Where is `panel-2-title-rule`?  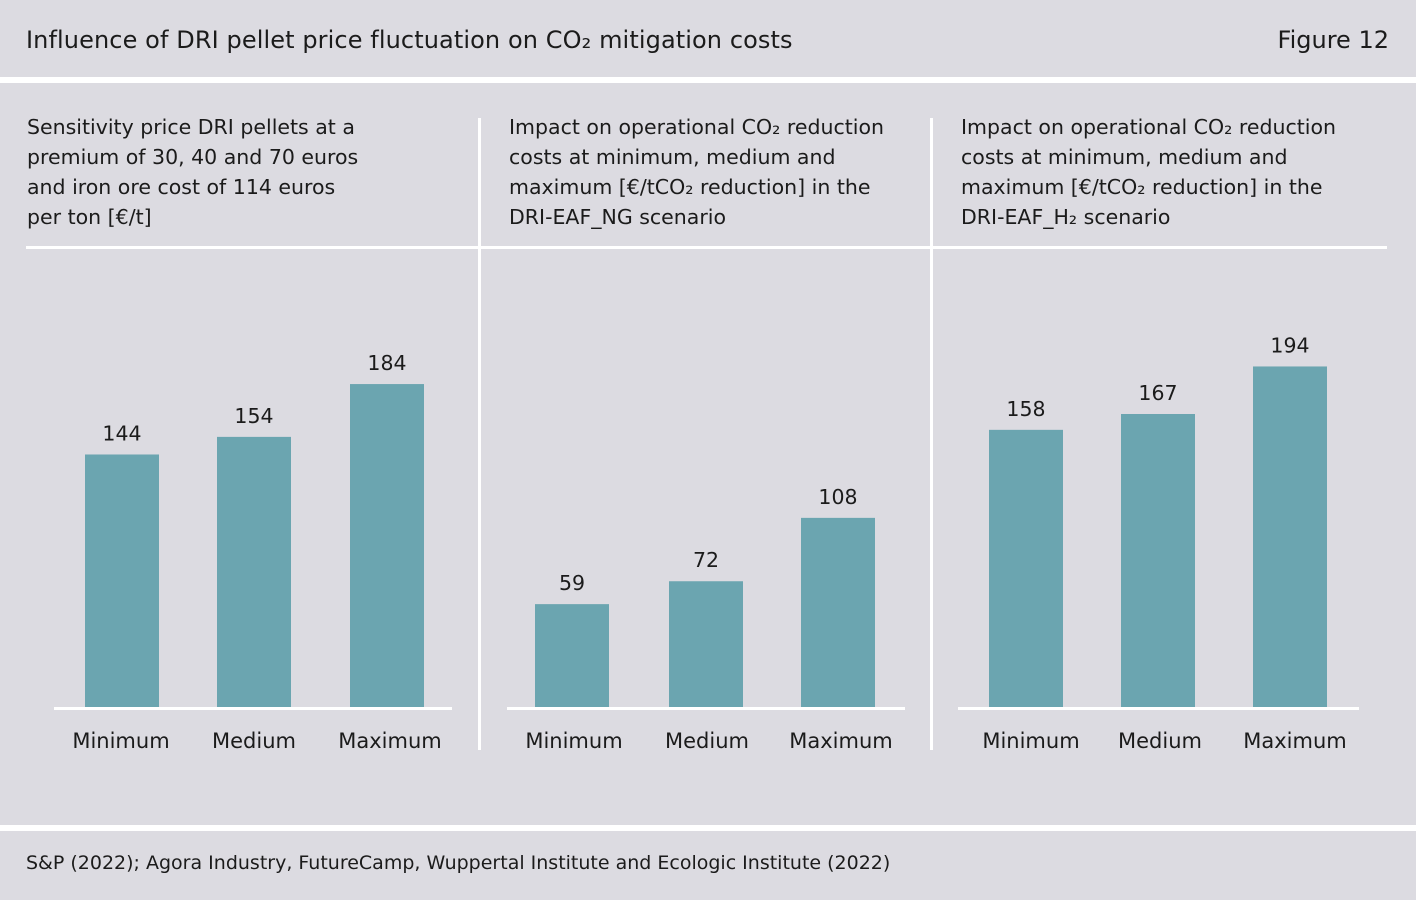
panel-2-title-rule is located at coordinates (705, 247).